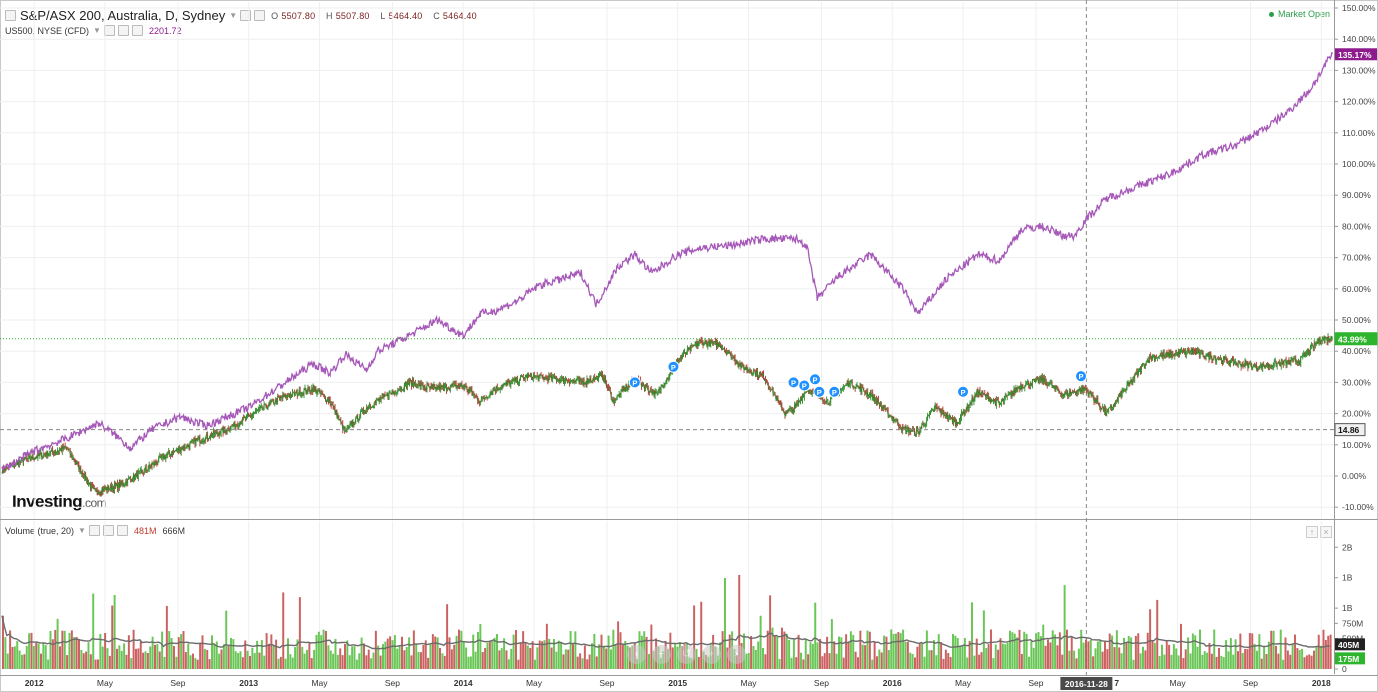  What do you see at coordinates (1347, 608) in the screenshot?
I see `volume-tick-label: 1B` at bounding box center [1347, 608].